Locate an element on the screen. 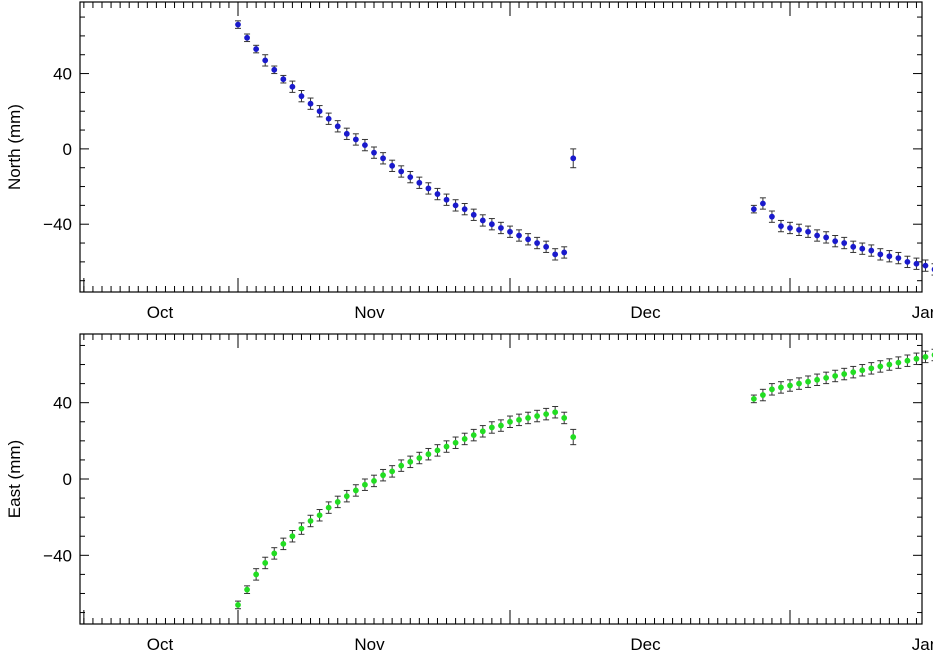 This screenshot has width=933, height=660. x-tick-label: Dec is located at coordinates (645, 312).